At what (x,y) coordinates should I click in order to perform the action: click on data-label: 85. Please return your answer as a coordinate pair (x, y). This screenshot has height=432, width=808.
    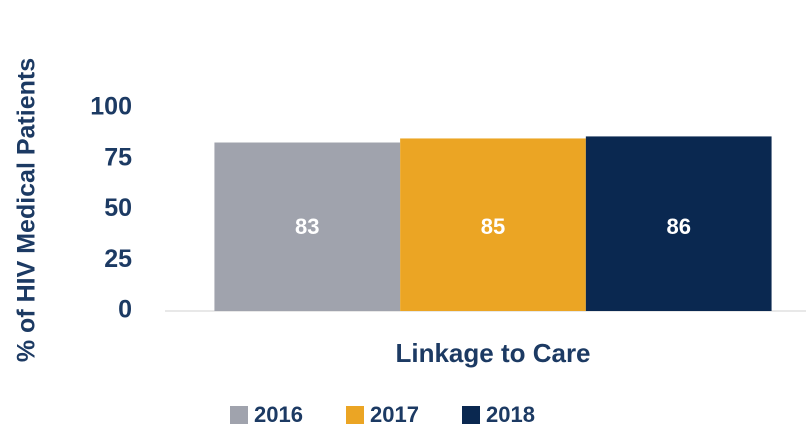
    Looking at the image, I should click on (493, 226).